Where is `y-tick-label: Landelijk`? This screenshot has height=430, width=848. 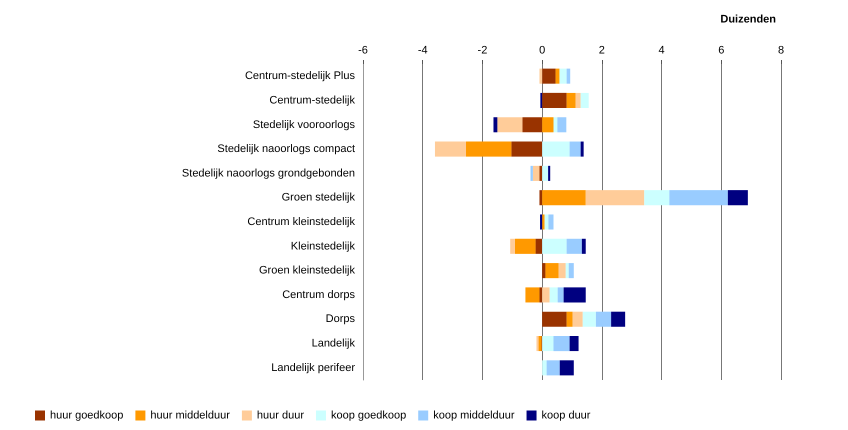 y-tick-label: Landelijk is located at coordinates (334, 344).